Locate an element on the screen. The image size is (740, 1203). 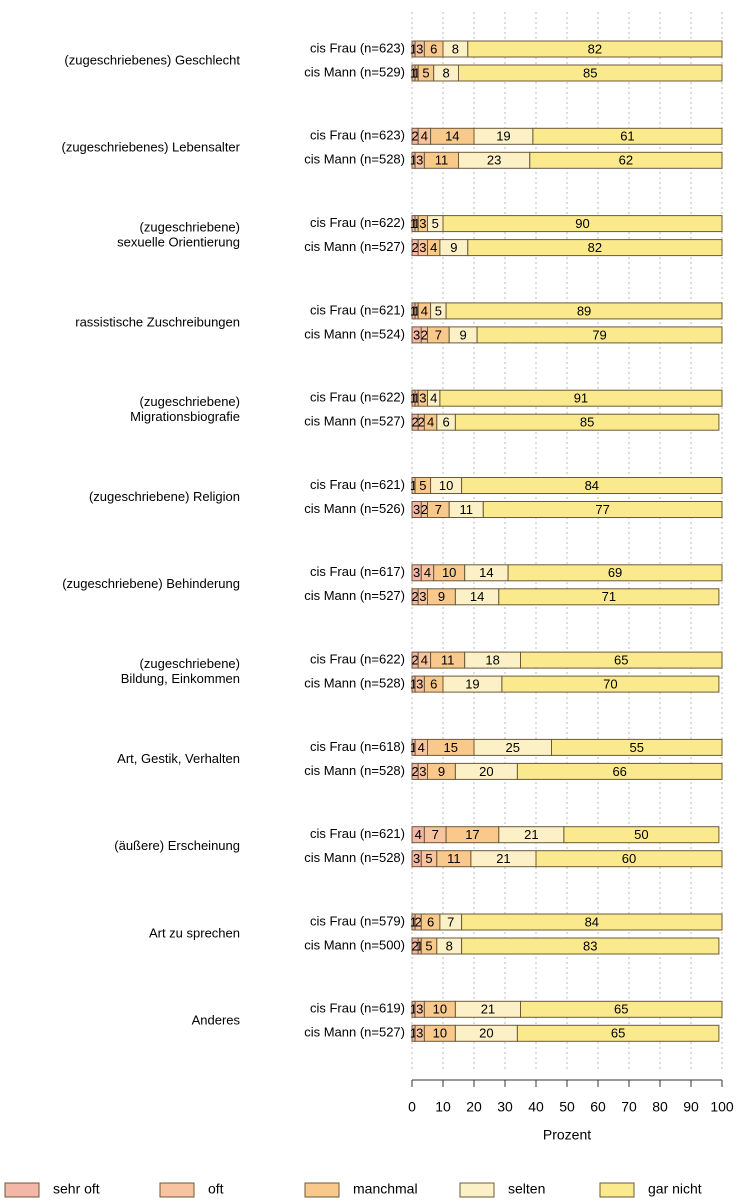
value-label: 65 is located at coordinates (621, 1009).